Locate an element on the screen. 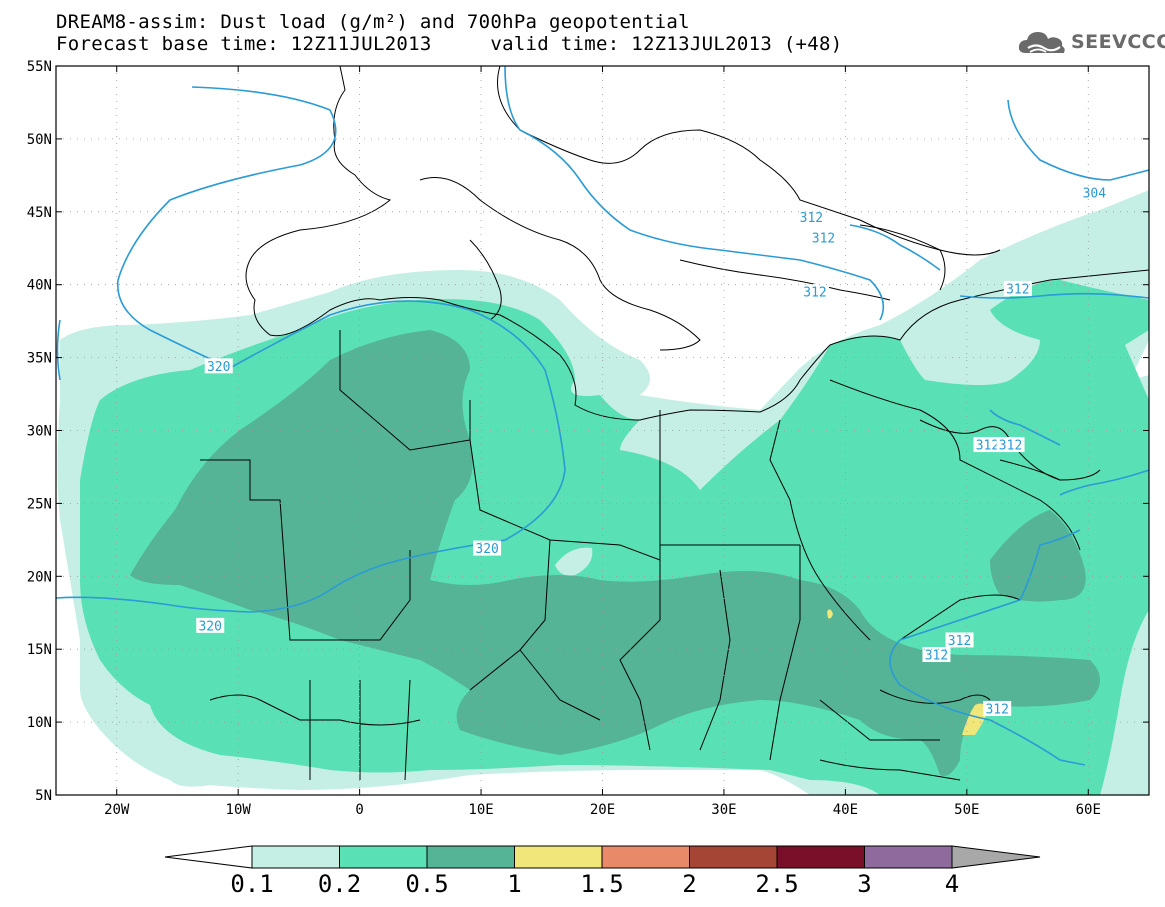  colorbar-label: 0.2 is located at coordinates (339, 884).